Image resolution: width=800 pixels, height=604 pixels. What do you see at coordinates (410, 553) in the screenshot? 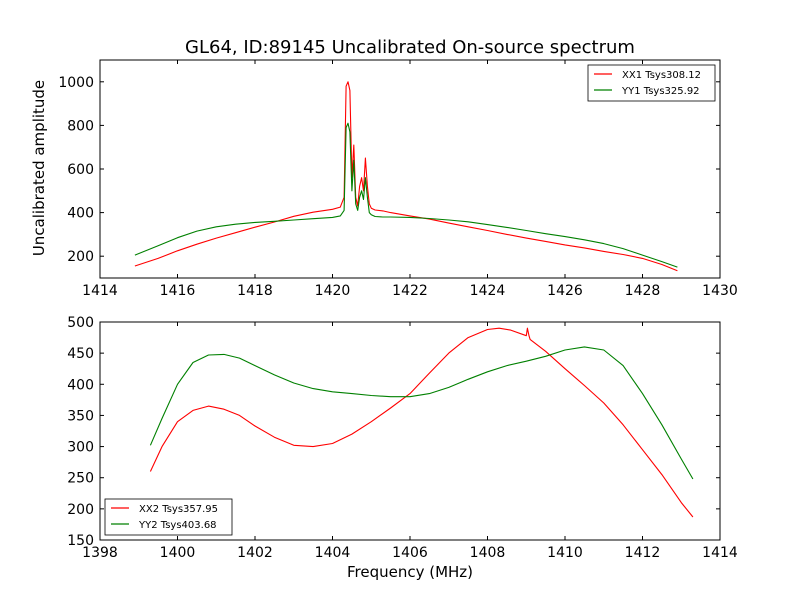
I see `bottom-xtick-label-4: 1406` at bounding box center [410, 553].